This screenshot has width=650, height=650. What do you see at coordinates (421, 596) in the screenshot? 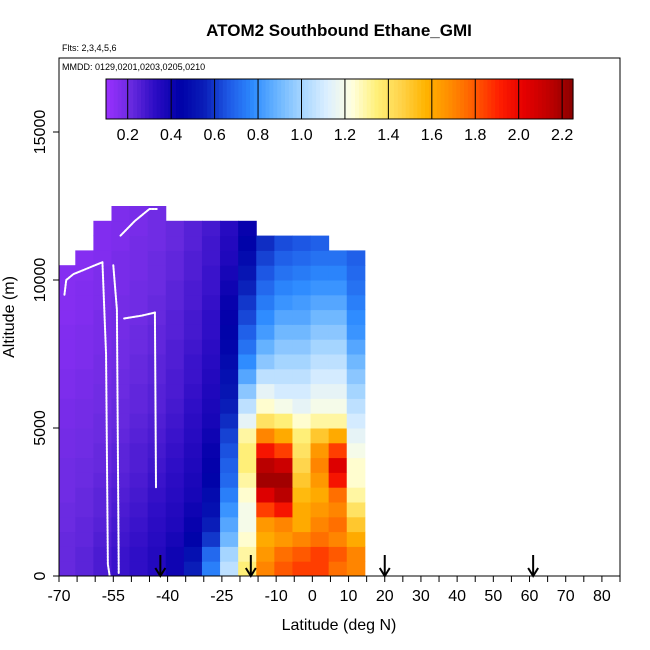
I see `x-tick-label: 30` at bounding box center [421, 596].